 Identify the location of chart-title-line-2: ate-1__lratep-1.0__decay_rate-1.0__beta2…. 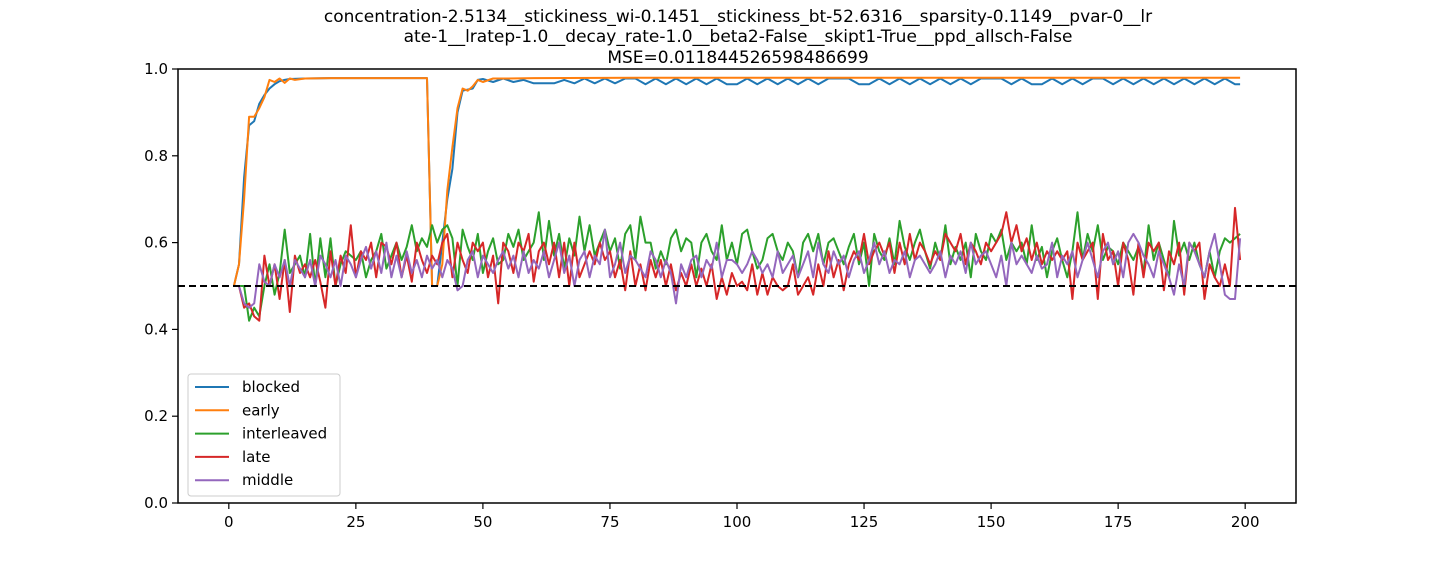
(738, 37).